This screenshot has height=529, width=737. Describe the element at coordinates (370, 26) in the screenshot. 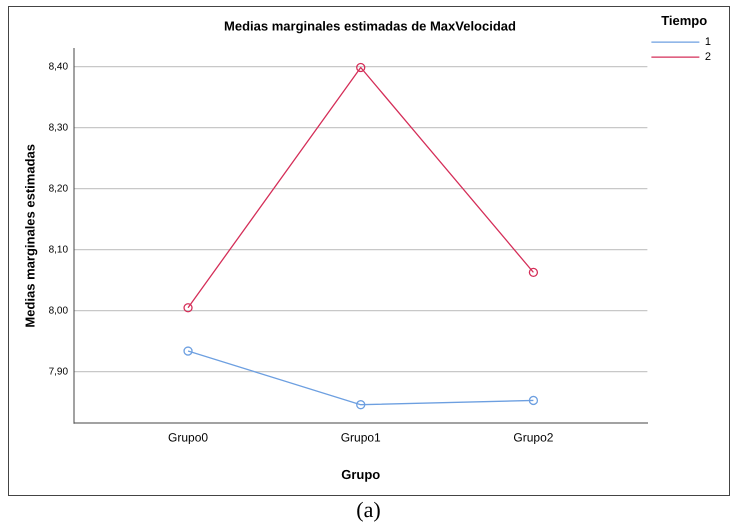

I see `chart-title: Medias marginales estimadas de MaxVelocidad` at that location.